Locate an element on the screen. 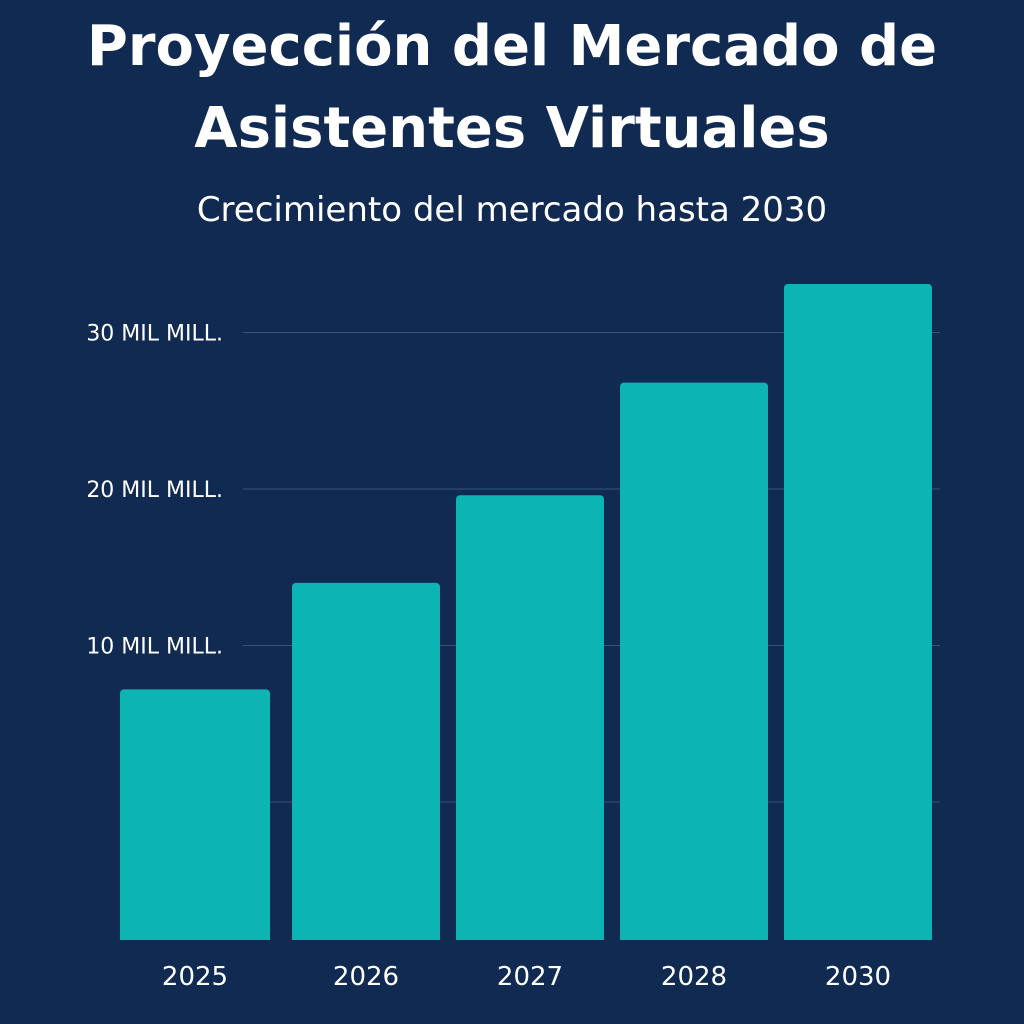  bar-base-2030 is located at coordinates (858, 937).